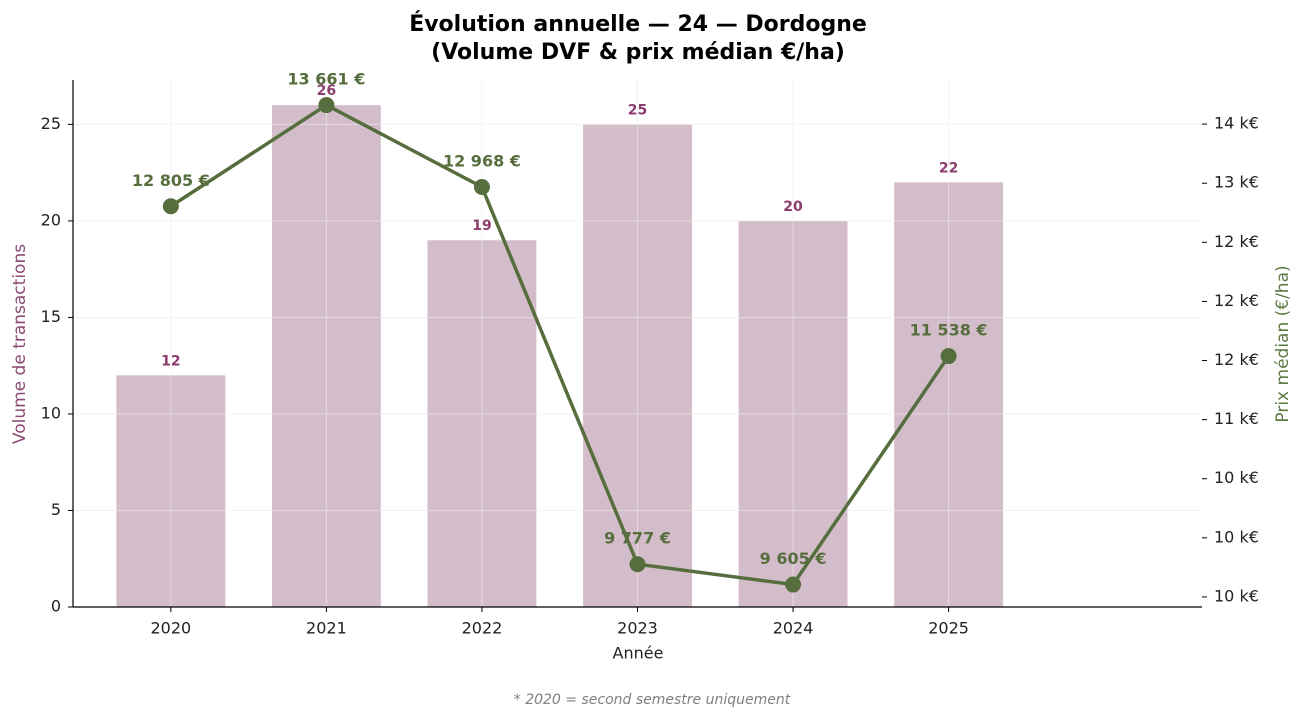 This screenshot has width=1304, height=719. Describe the element at coordinates (1283, 343) in the screenshot. I see `y2-axis-label: Prix médian (€/ha)` at that location.